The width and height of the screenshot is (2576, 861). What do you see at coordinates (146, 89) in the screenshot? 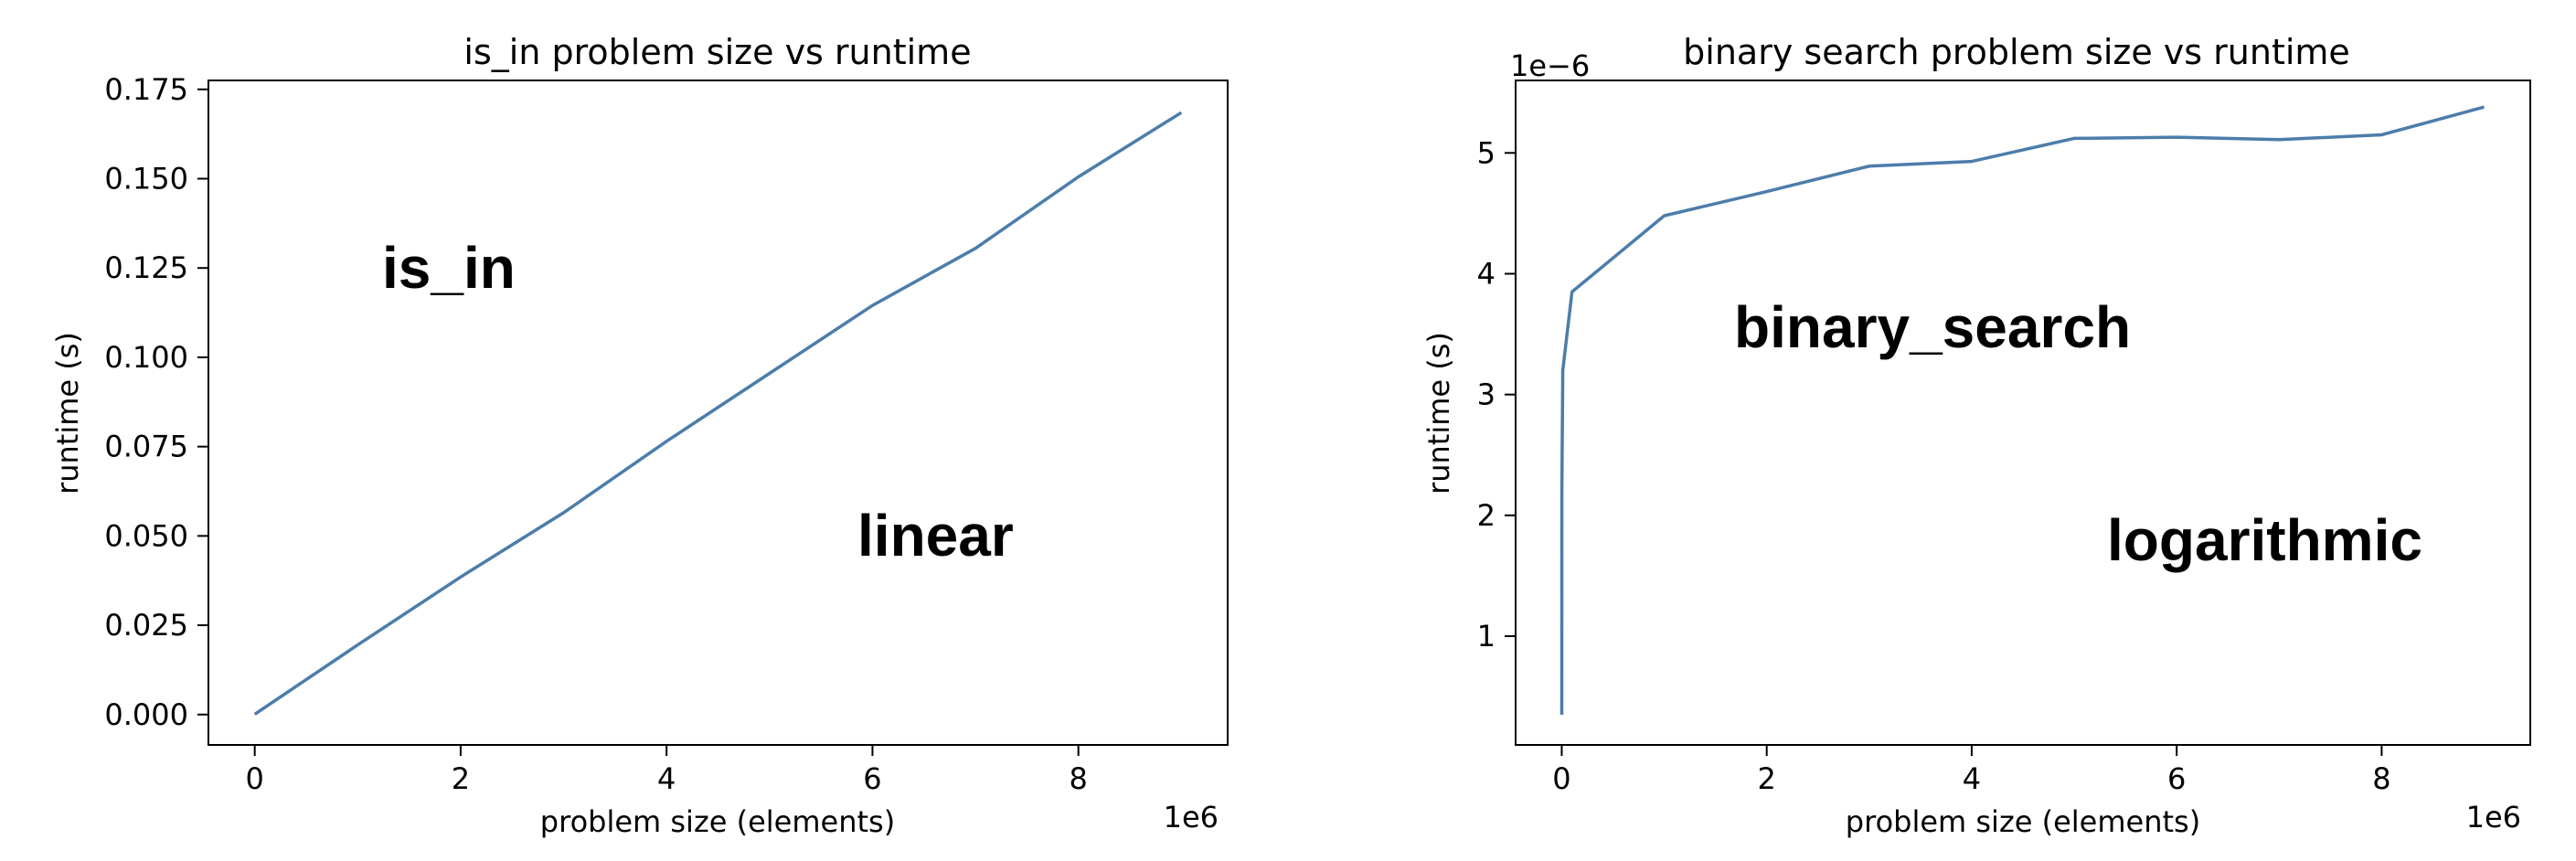
I see `y-tick-label: 0.175` at bounding box center [146, 89].